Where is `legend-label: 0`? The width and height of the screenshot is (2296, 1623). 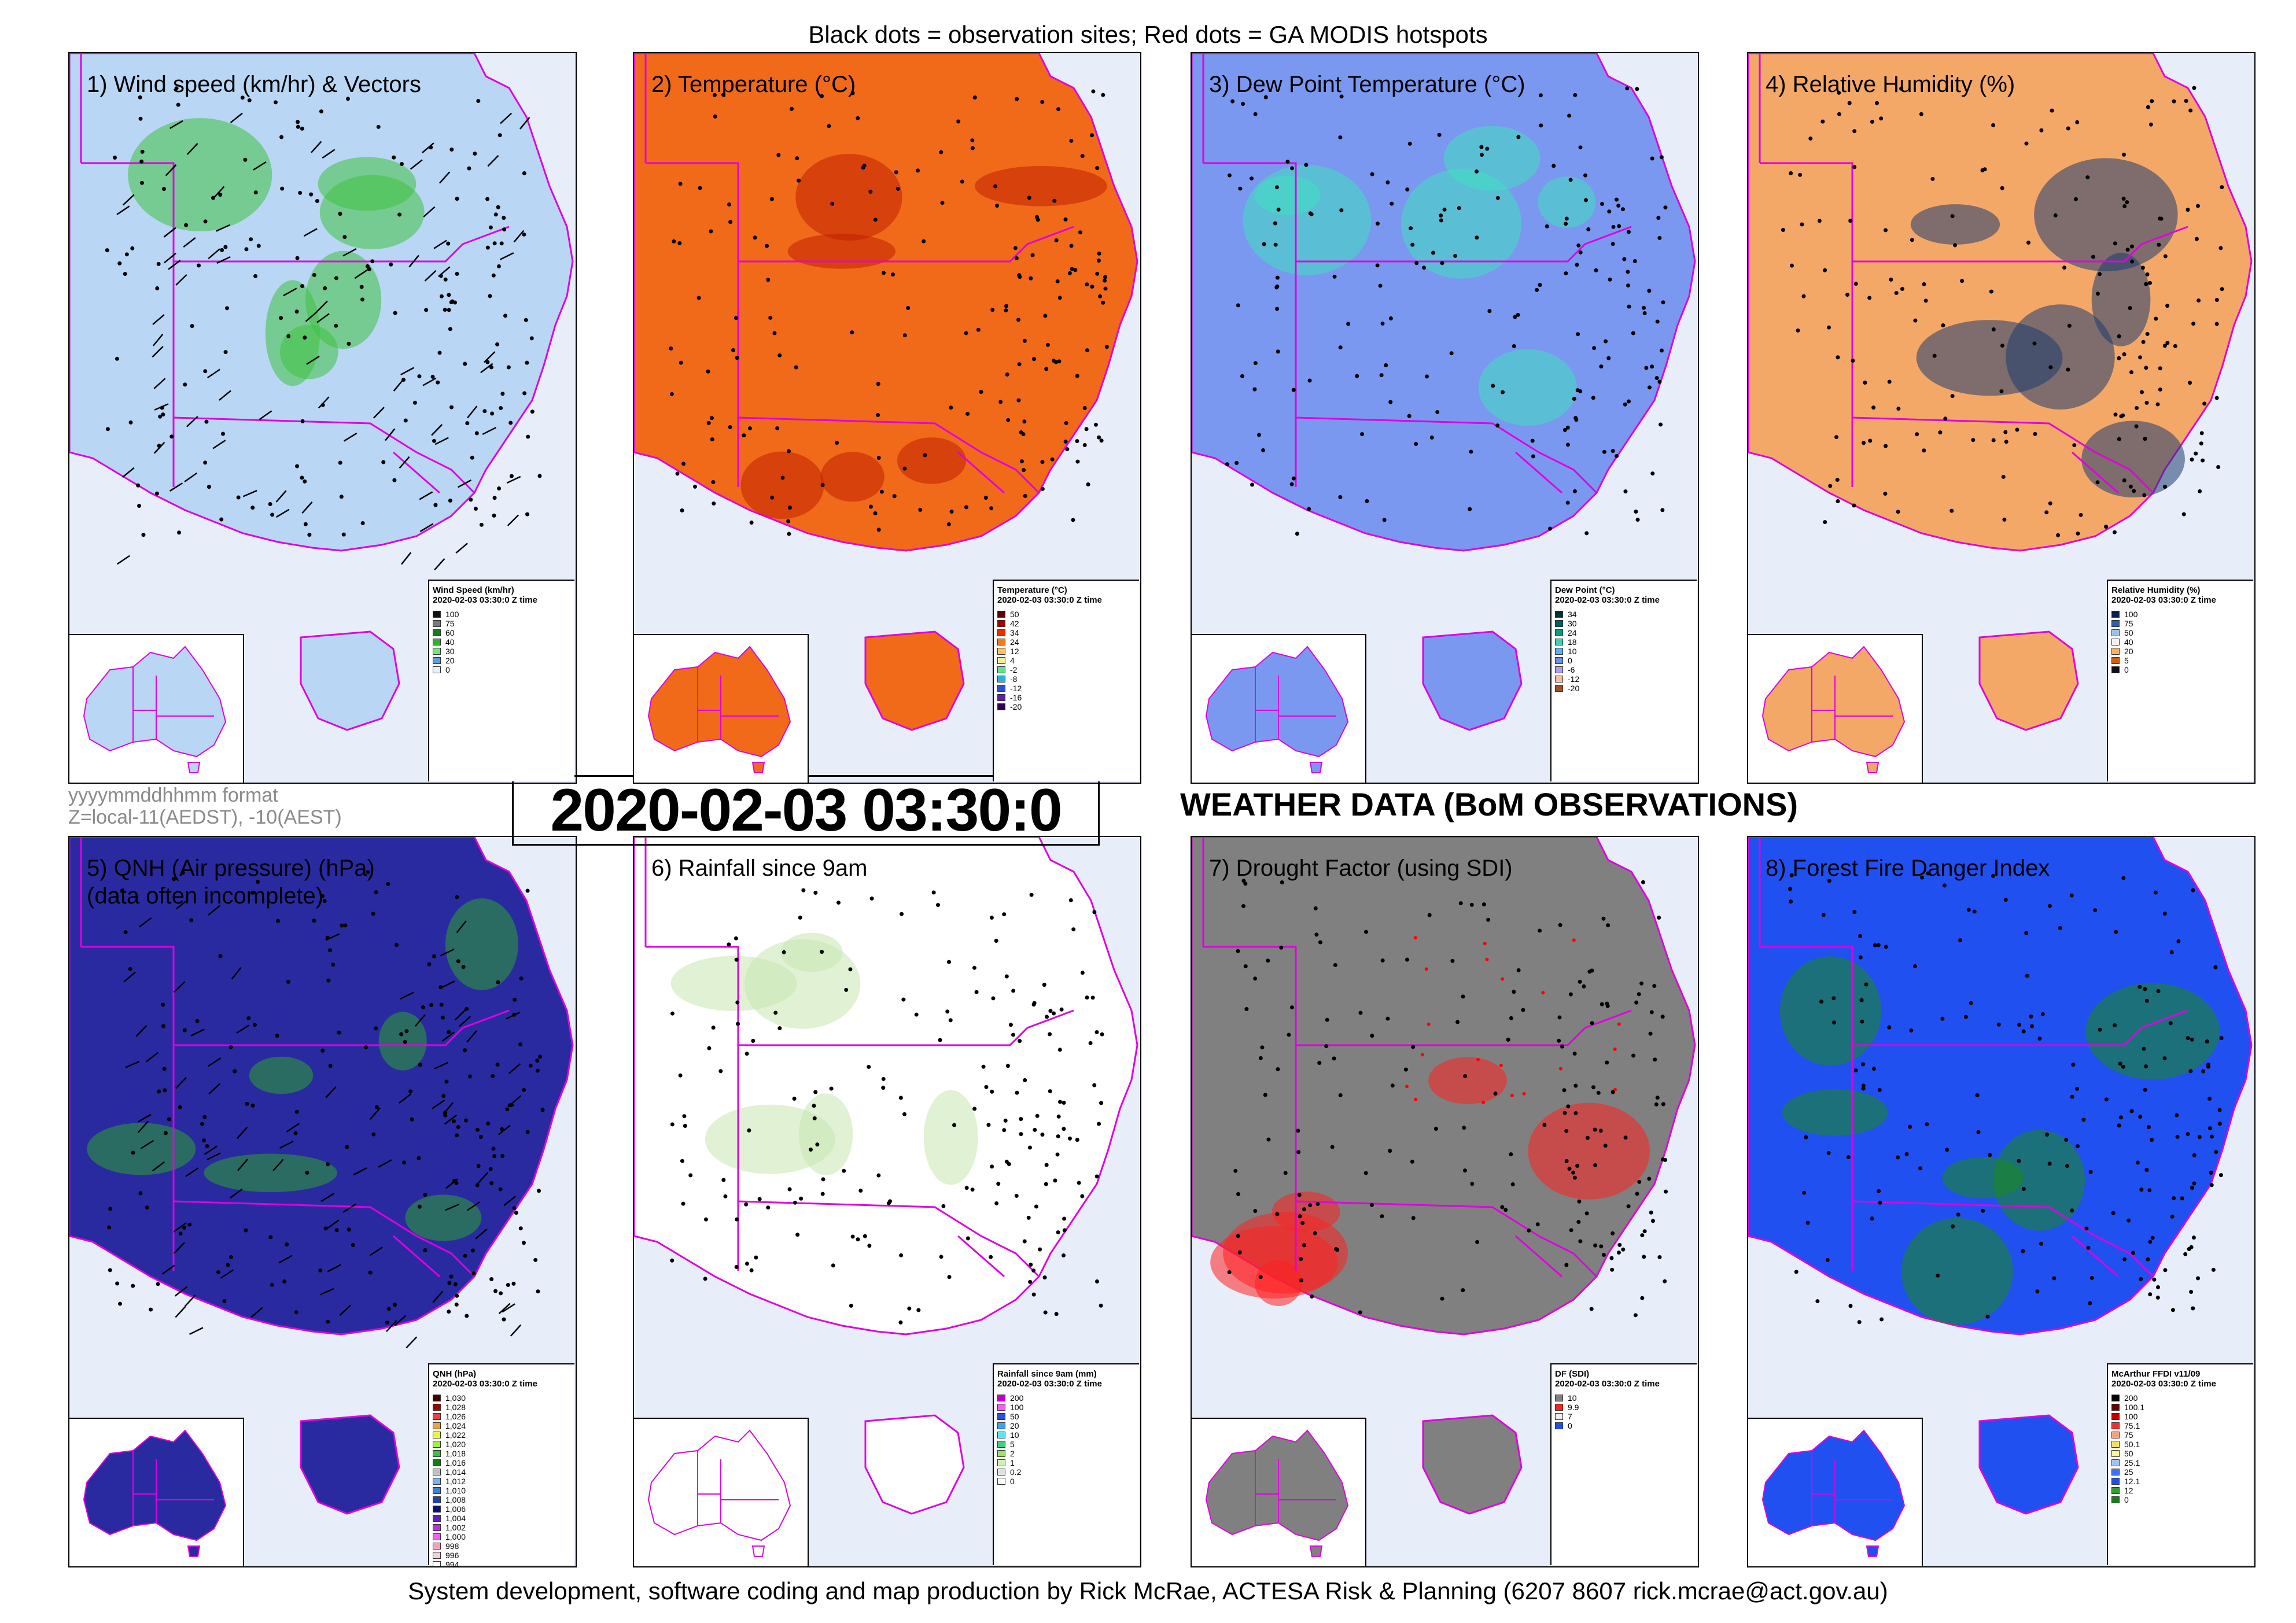
legend-label: 0 is located at coordinates (2126, 669).